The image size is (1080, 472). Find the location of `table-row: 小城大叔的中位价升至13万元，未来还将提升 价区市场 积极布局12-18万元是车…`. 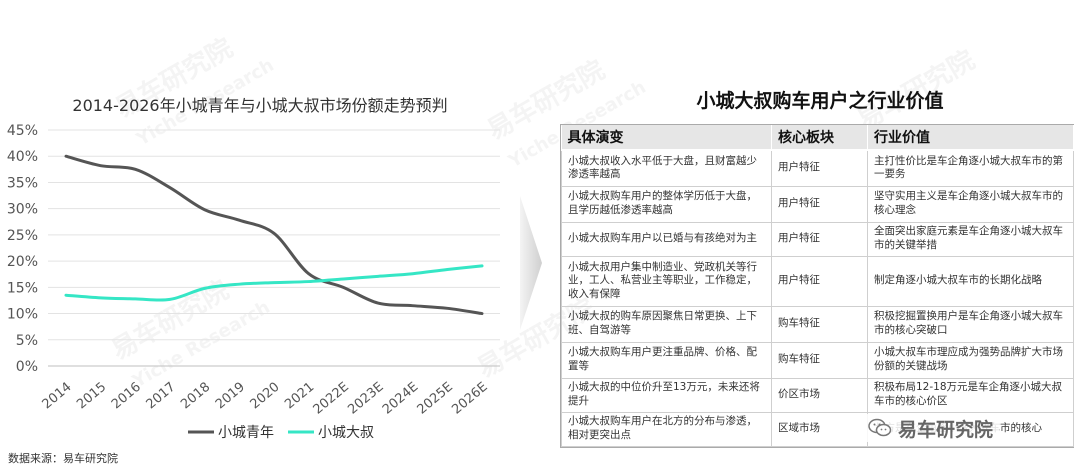

table-row: 小城大叔的中位价升至13万元，未来还将提升 价区市场 积极布局12-18万元是车… is located at coordinates (817, 395).